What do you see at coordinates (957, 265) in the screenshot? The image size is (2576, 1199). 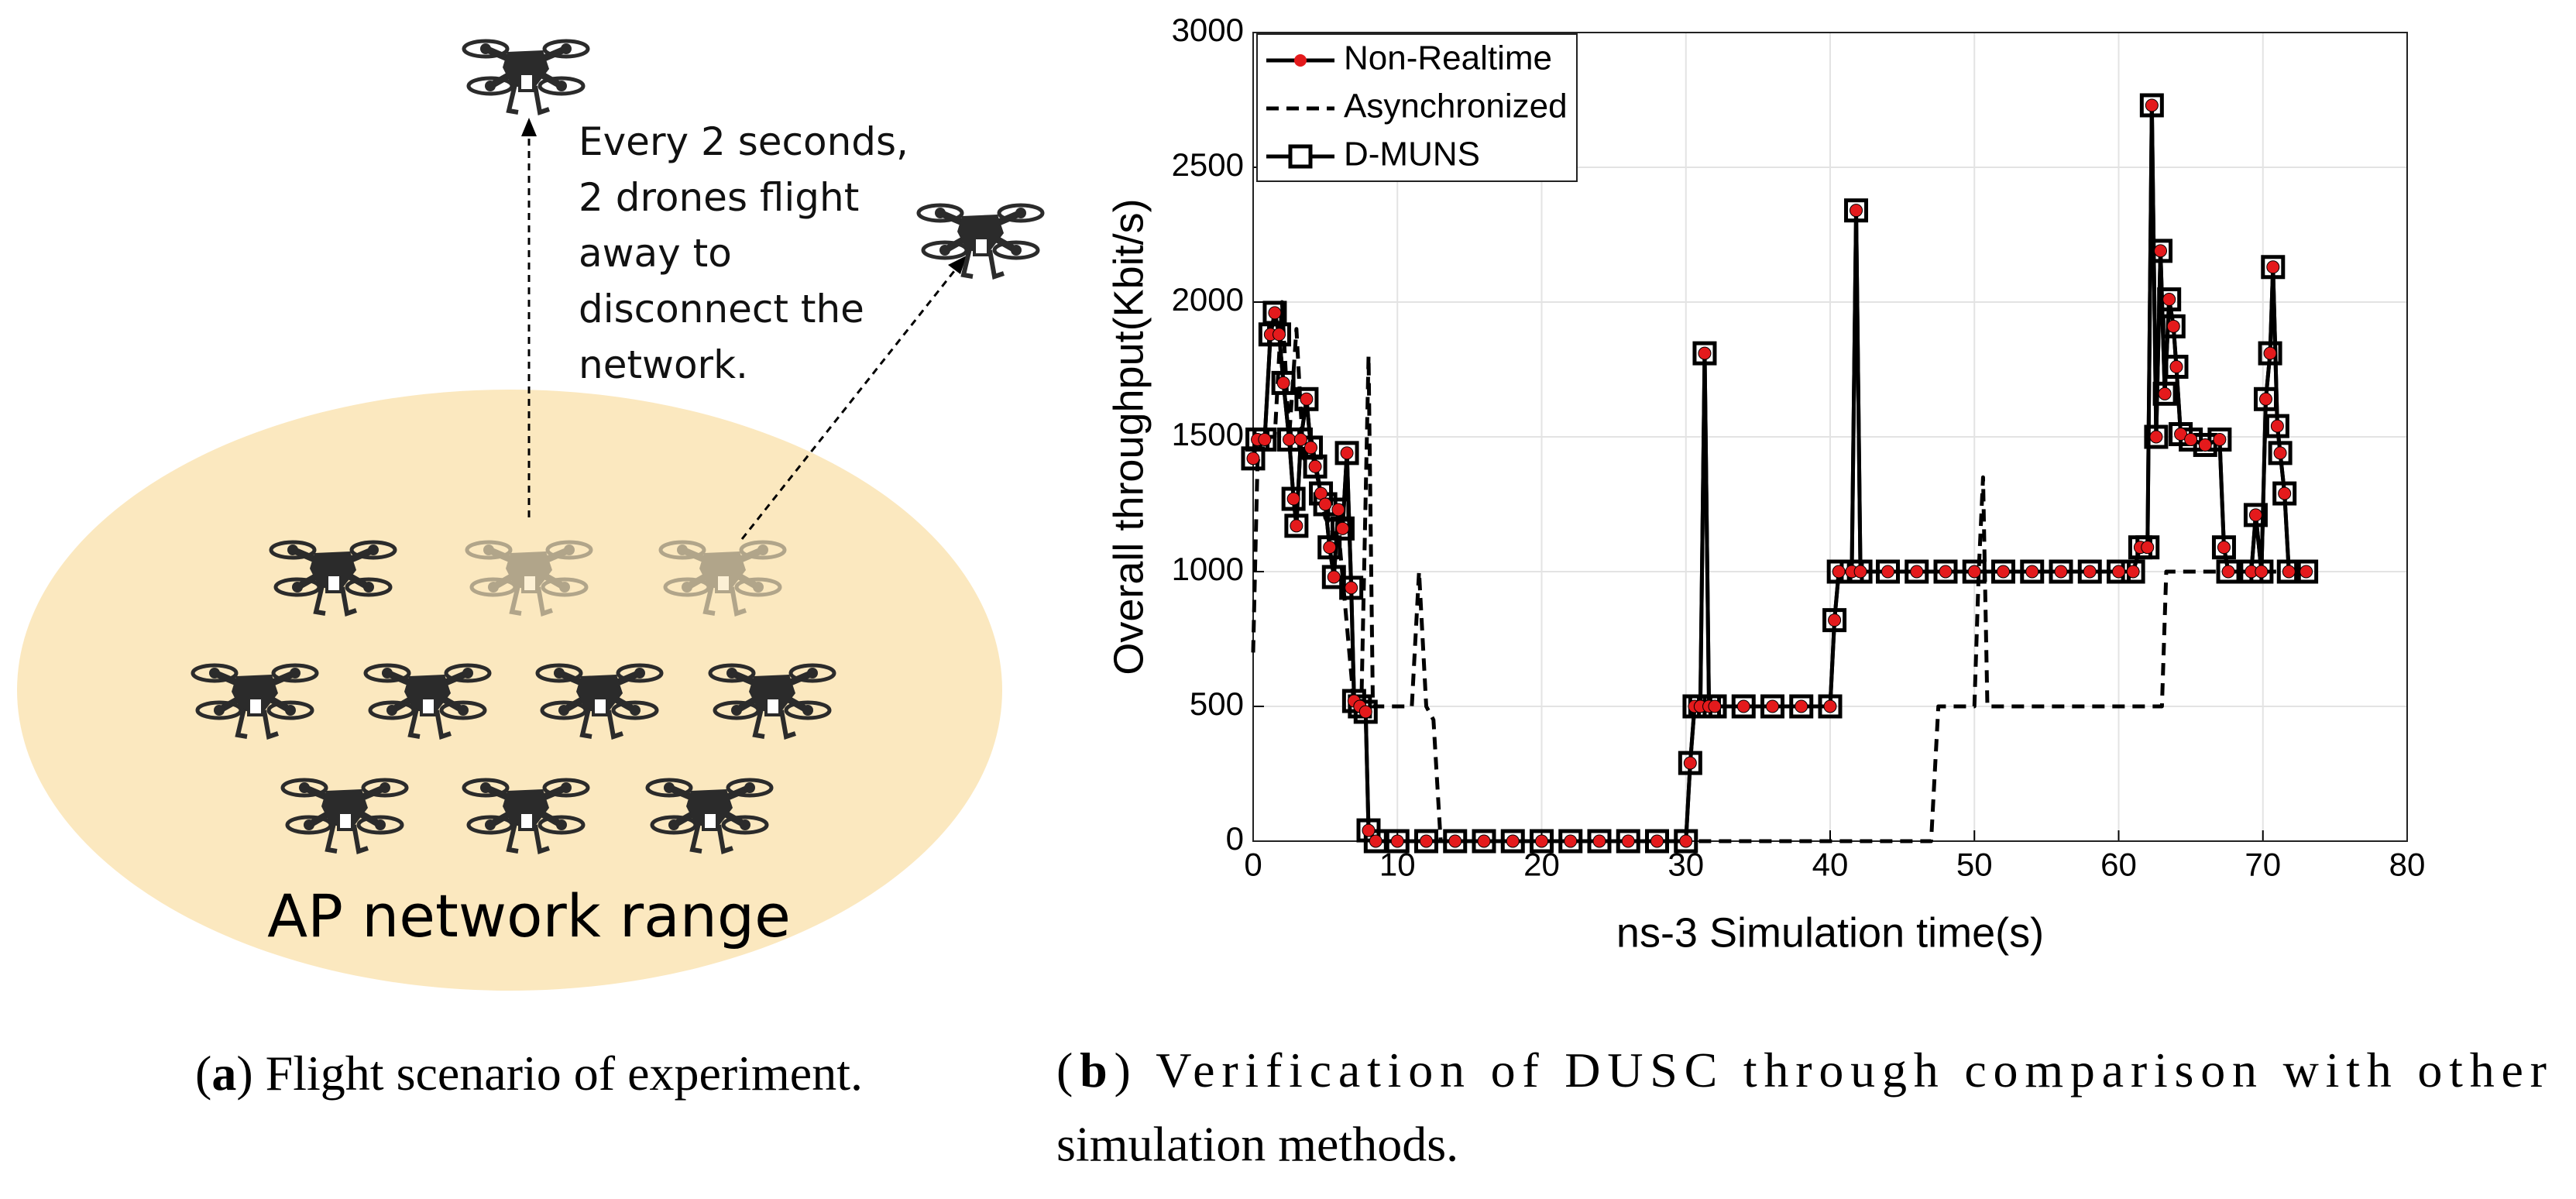 I see `arrow-head` at bounding box center [957, 265].